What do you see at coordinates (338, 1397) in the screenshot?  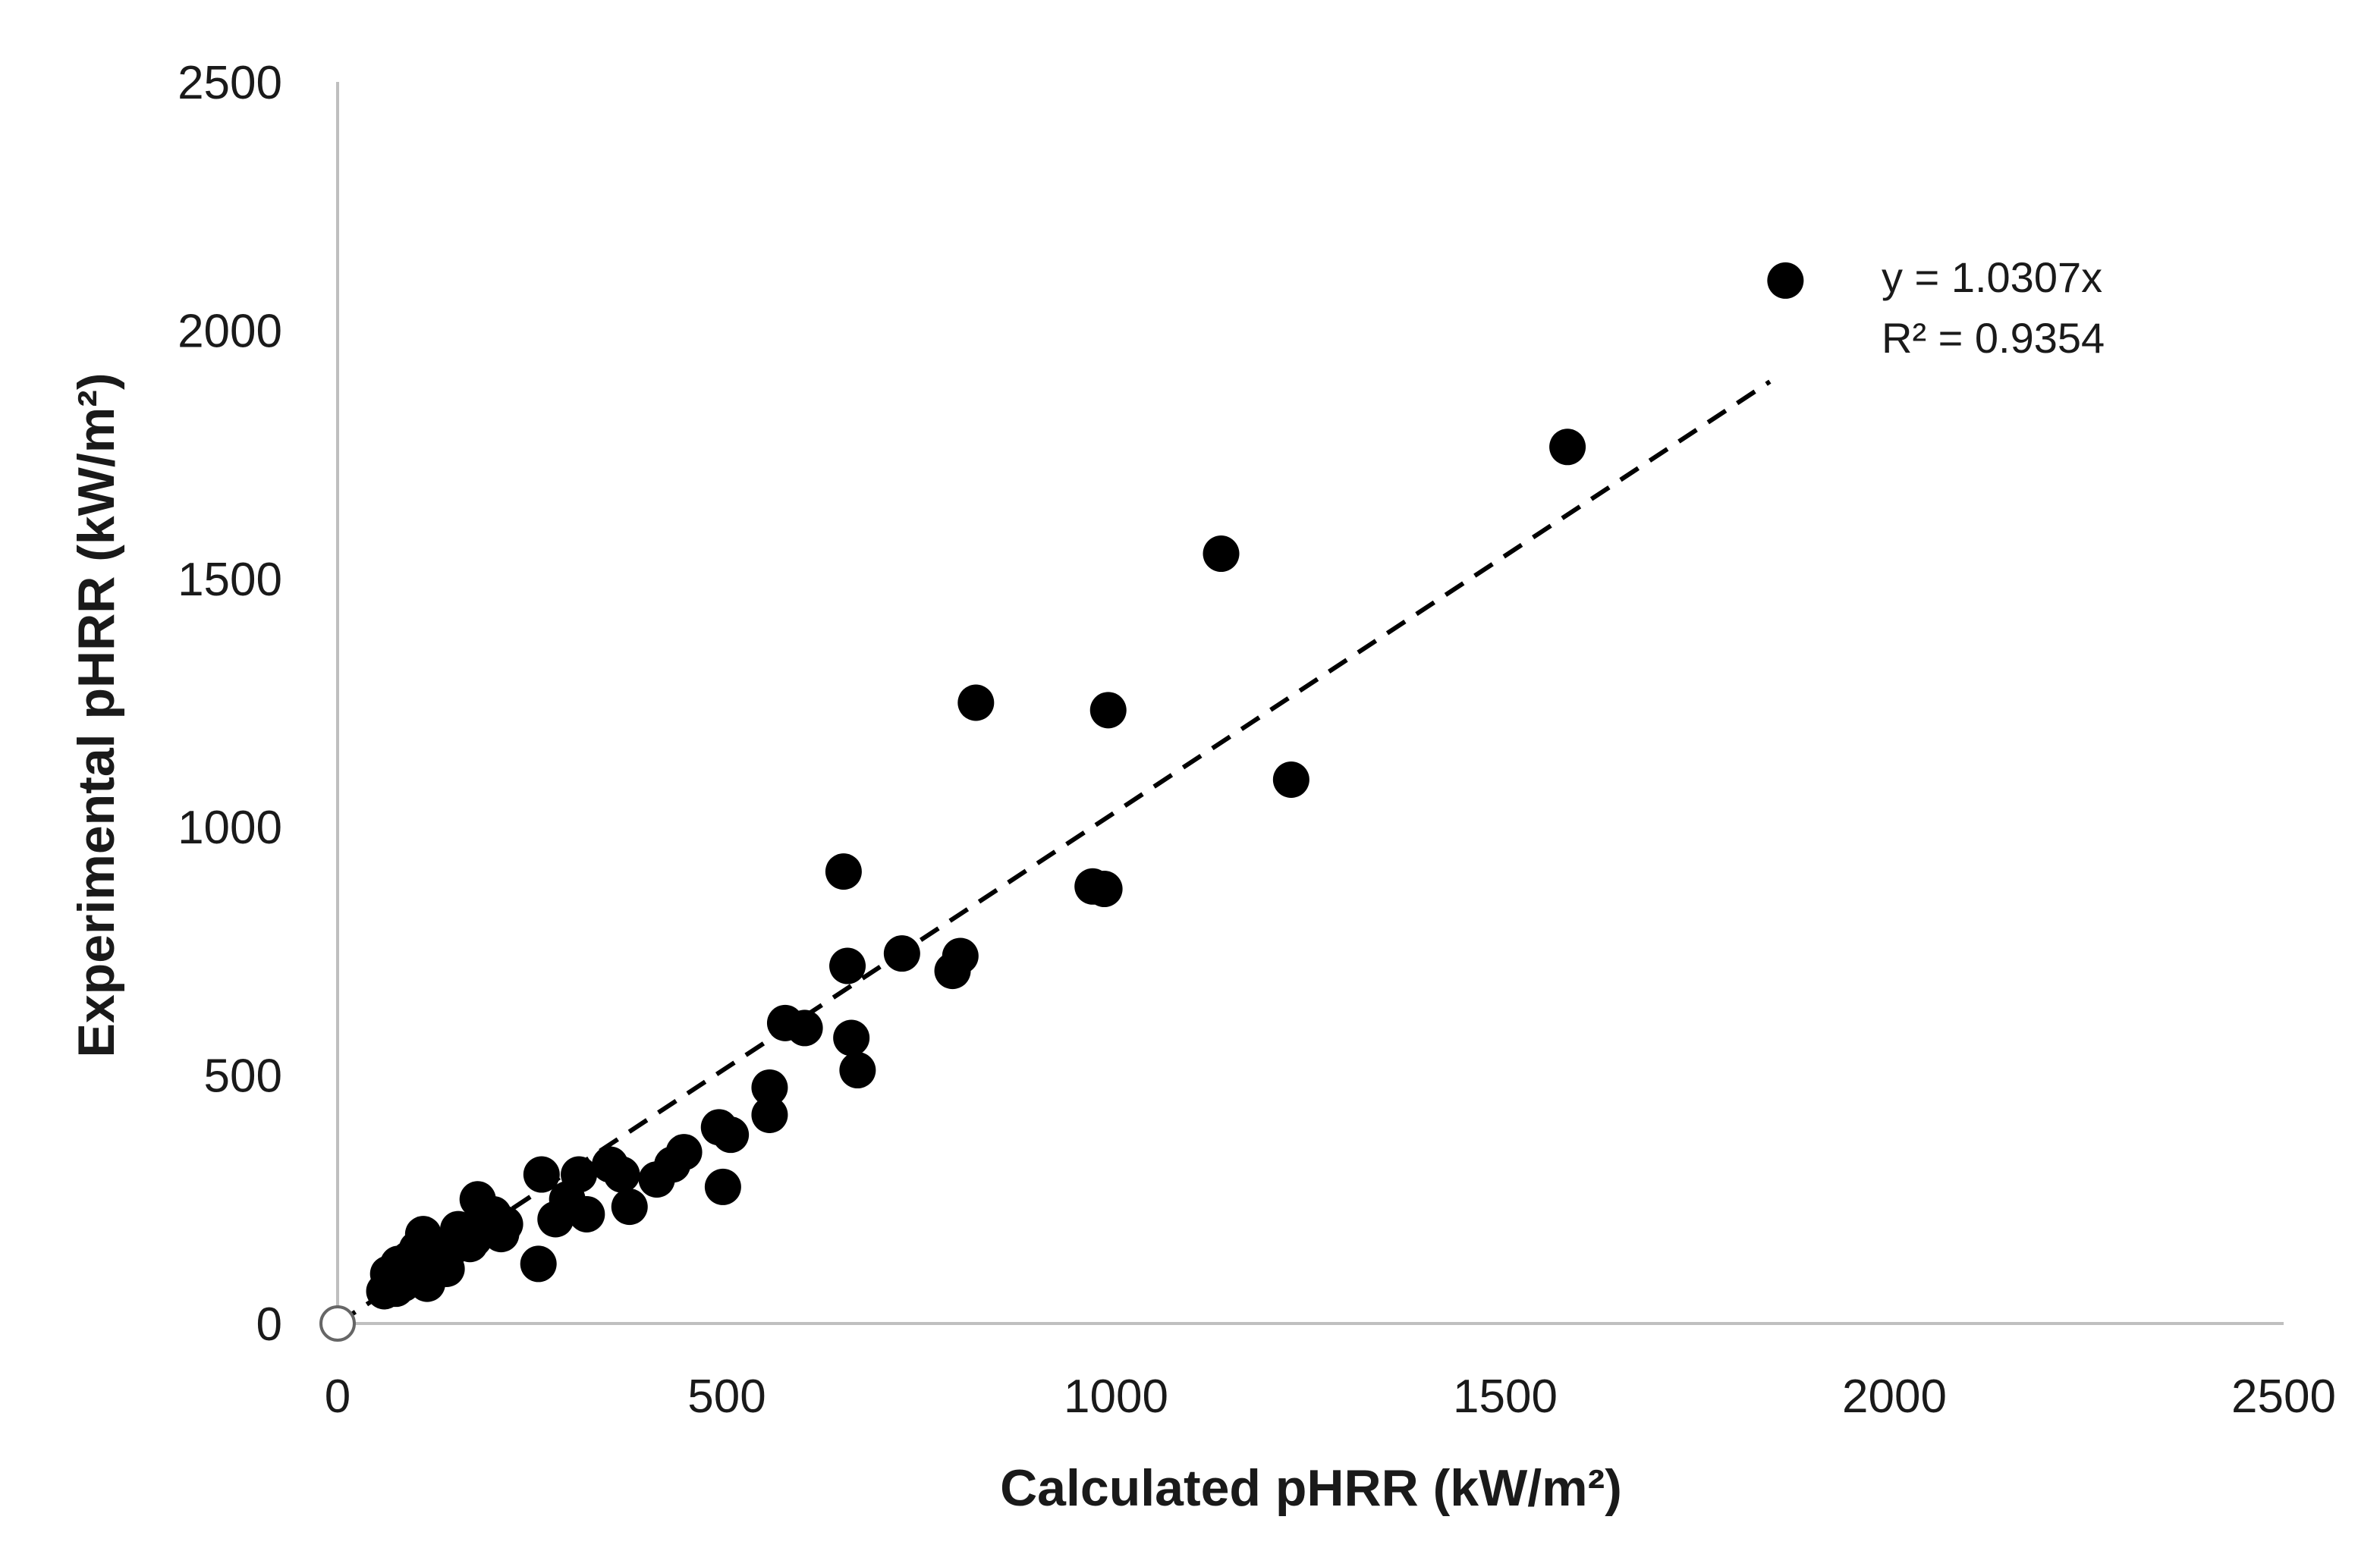 I see `x-tick-label: 0` at bounding box center [338, 1397].